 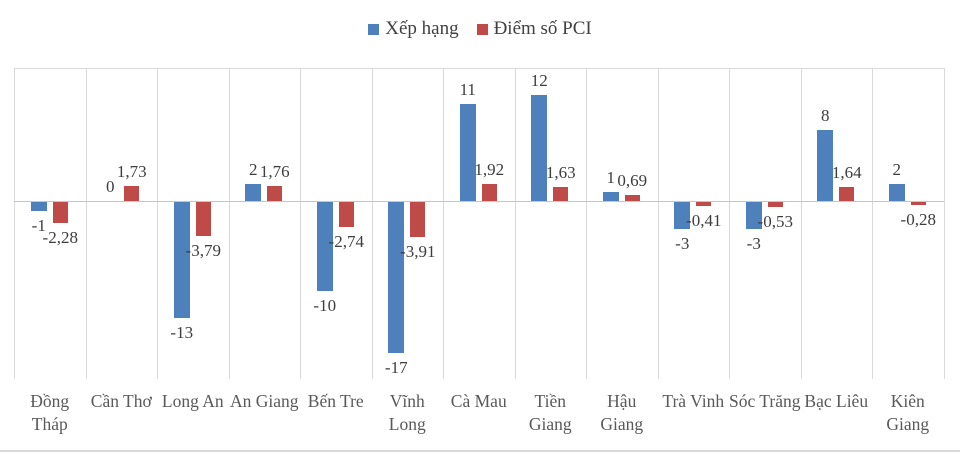 What do you see at coordinates (489, 170) in the screenshot?
I see `data-label-pci: 1,92` at bounding box center [489, 170].